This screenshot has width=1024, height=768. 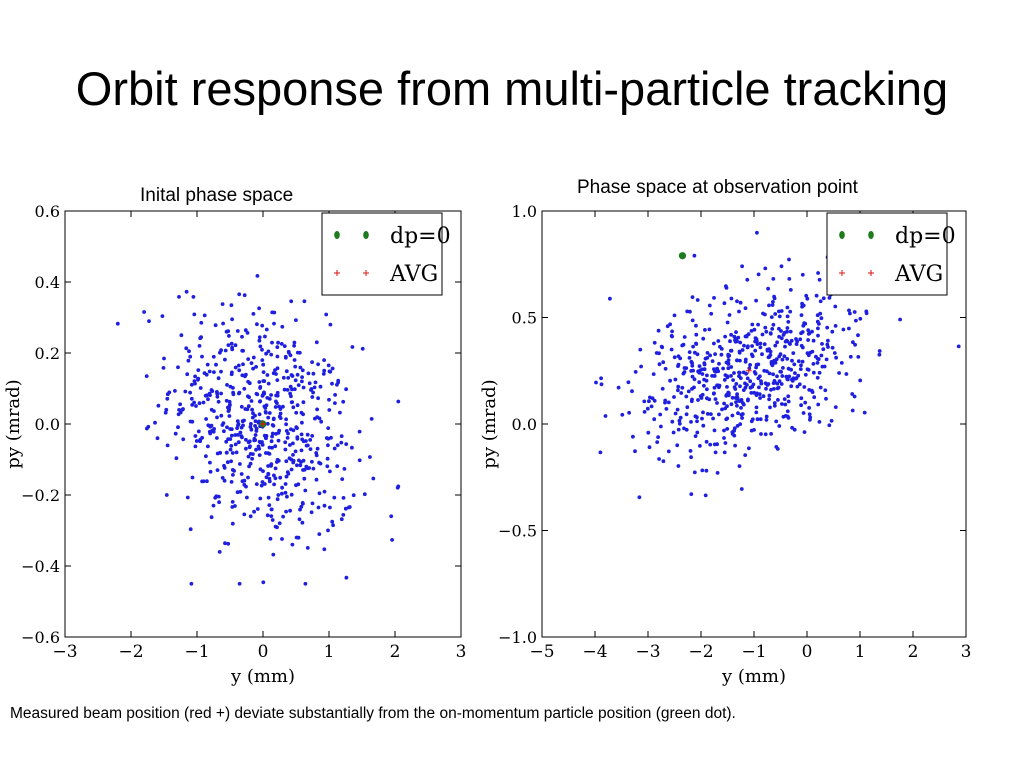 What do you see at coordinates (40, 495) in the screenshot?
I see `y-tick-label: −0.2` at bounding box center [40, 495].